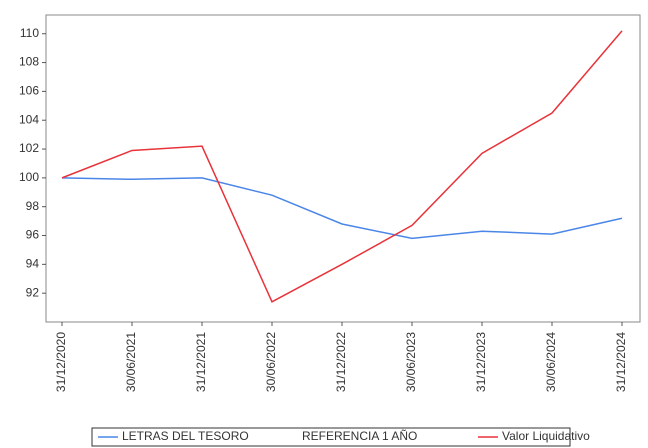  Describe the element at coordinates (481, 362) in the screenshot. I see `x-tick-label: 31/12/2023` at that location.